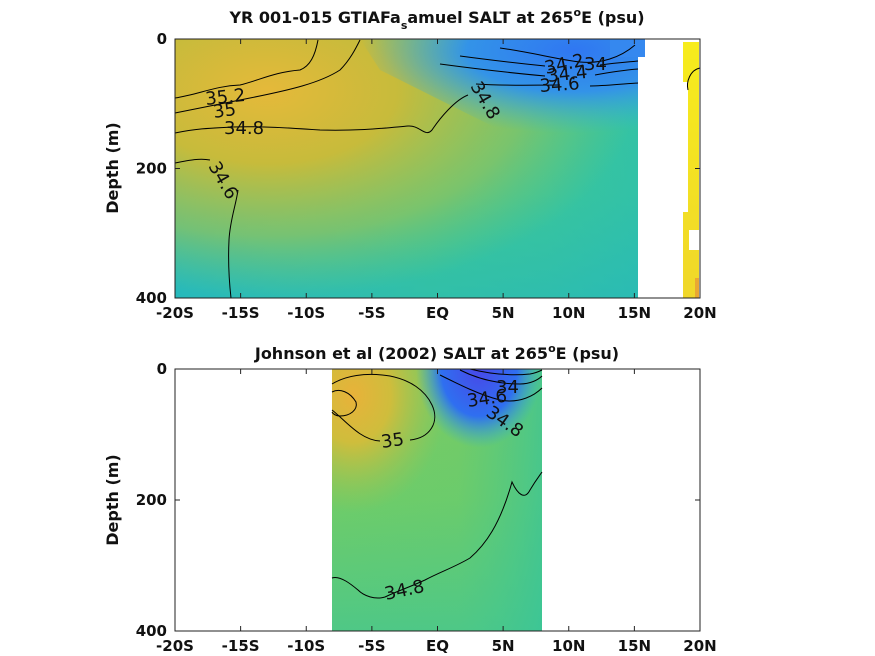 Image resolution: width=875 pixels, height=656 pixels. Describe the element at coordinates (567, 53) in the screenshot. I see `contour-34-0-right` at that location.